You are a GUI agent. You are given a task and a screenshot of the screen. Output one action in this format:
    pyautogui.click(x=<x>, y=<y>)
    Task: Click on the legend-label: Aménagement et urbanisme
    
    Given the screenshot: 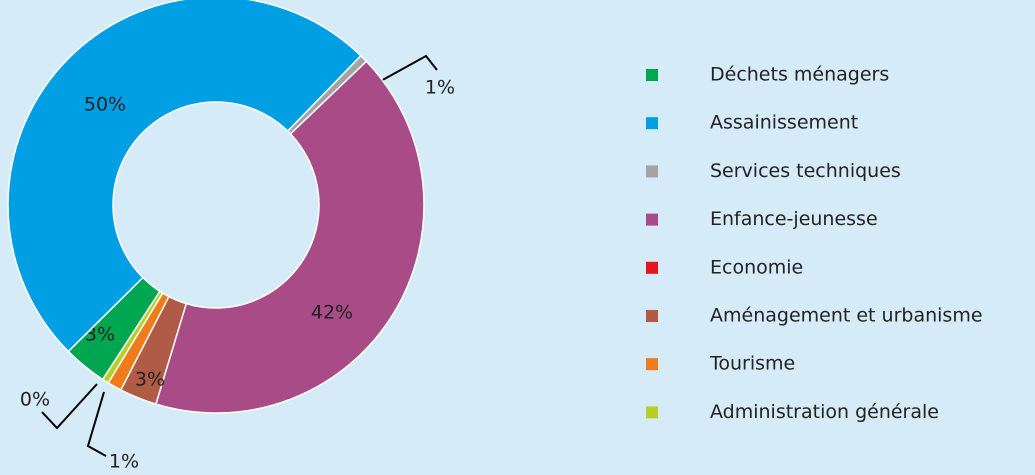 What is the action you would take?
    pyautogui.click(x=846, y=316)
    